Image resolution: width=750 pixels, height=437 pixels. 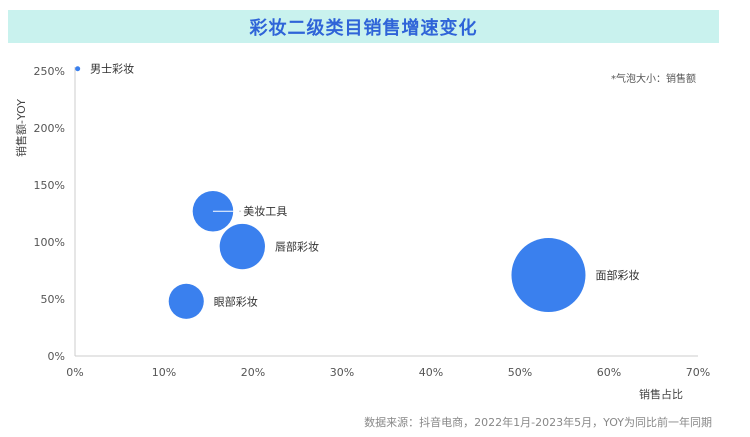 I want to click on x-tick-label: 60%, so click(x=609, y=372).